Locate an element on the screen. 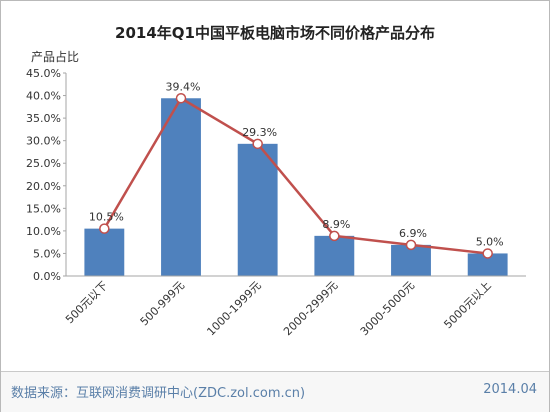  data-label: 10.5% is located at coordinates (106, 217).